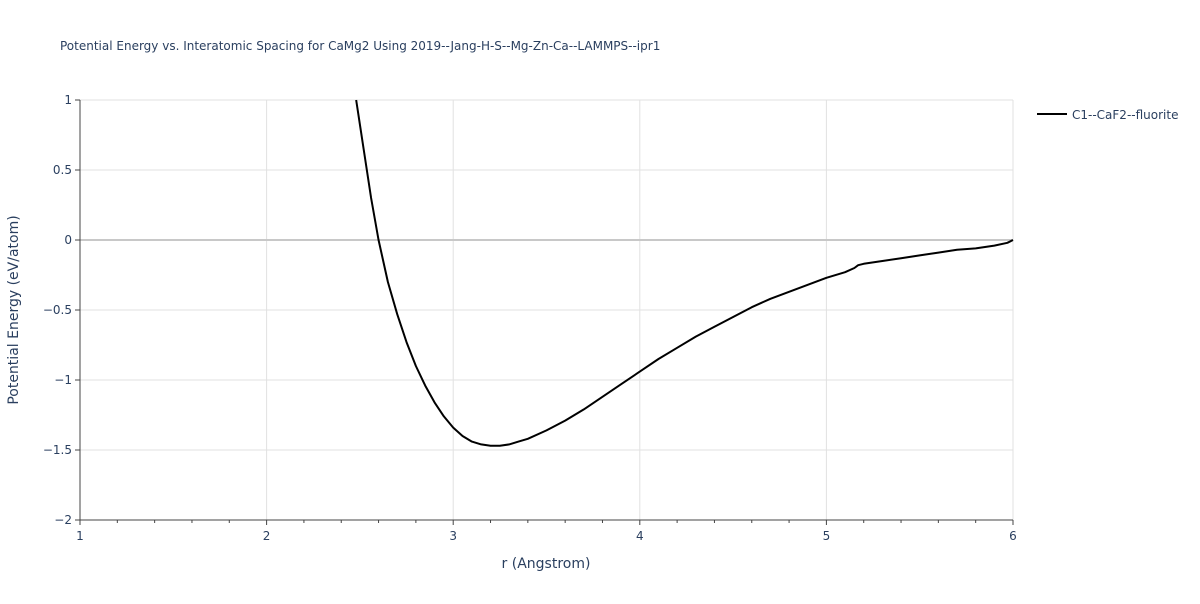  Describe the element at coordinates (62, 170) in the screenshot. I see `y-tick-label: 0.5` at that location.